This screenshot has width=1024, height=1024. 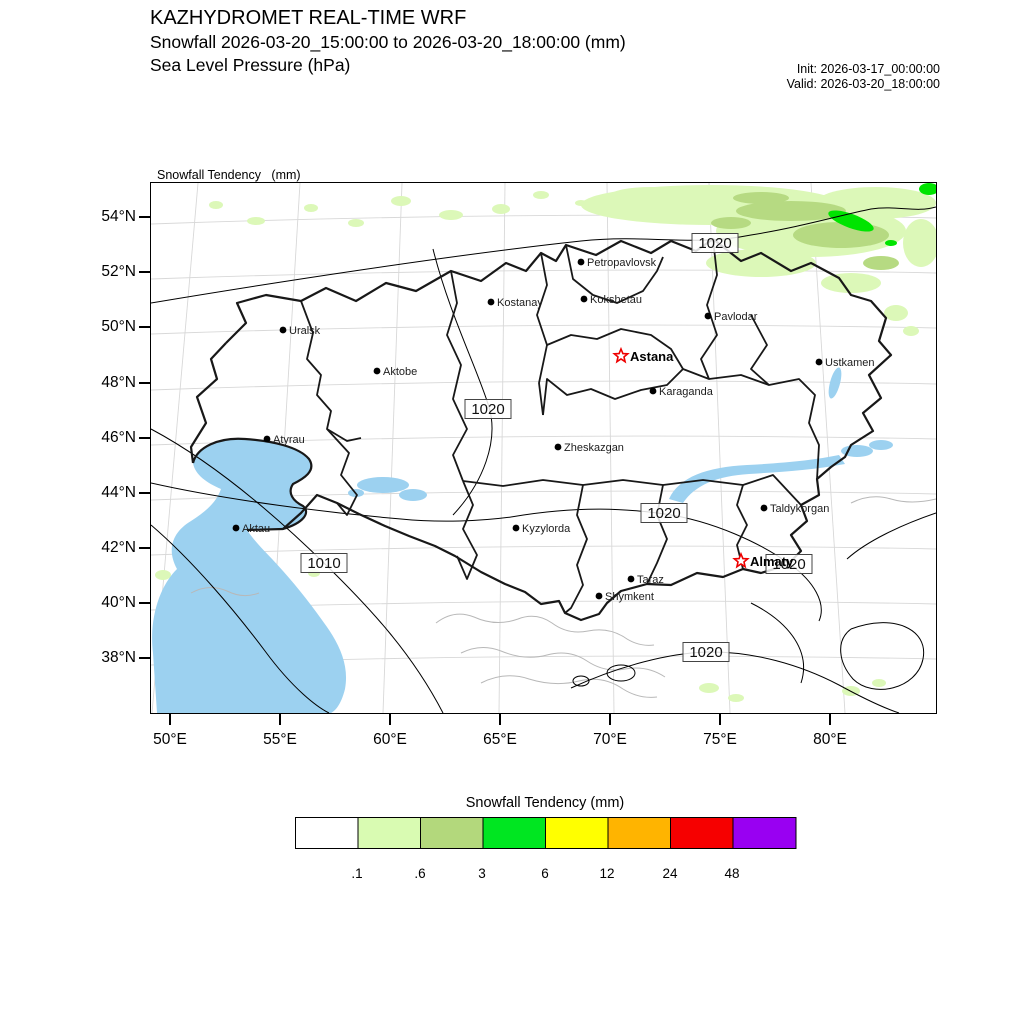 What do you see at coordinates (280, 739) in the screenshot?
I see `lon-tick-label: 55°E` at bounding box center [280, 739].